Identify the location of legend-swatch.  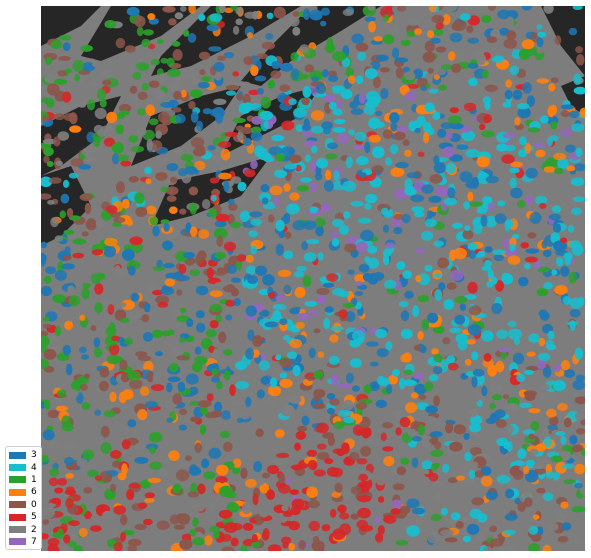
(17, 468).